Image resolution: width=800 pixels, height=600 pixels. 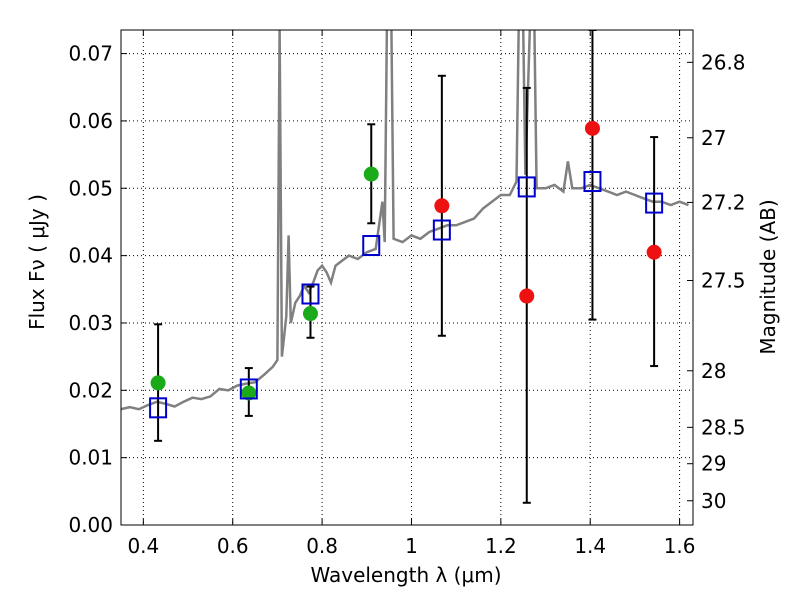 What do you see at coordinates (713, 138) in the screenshot?
I see `y2-tick-label: 27` at bounding box center [713, 138].